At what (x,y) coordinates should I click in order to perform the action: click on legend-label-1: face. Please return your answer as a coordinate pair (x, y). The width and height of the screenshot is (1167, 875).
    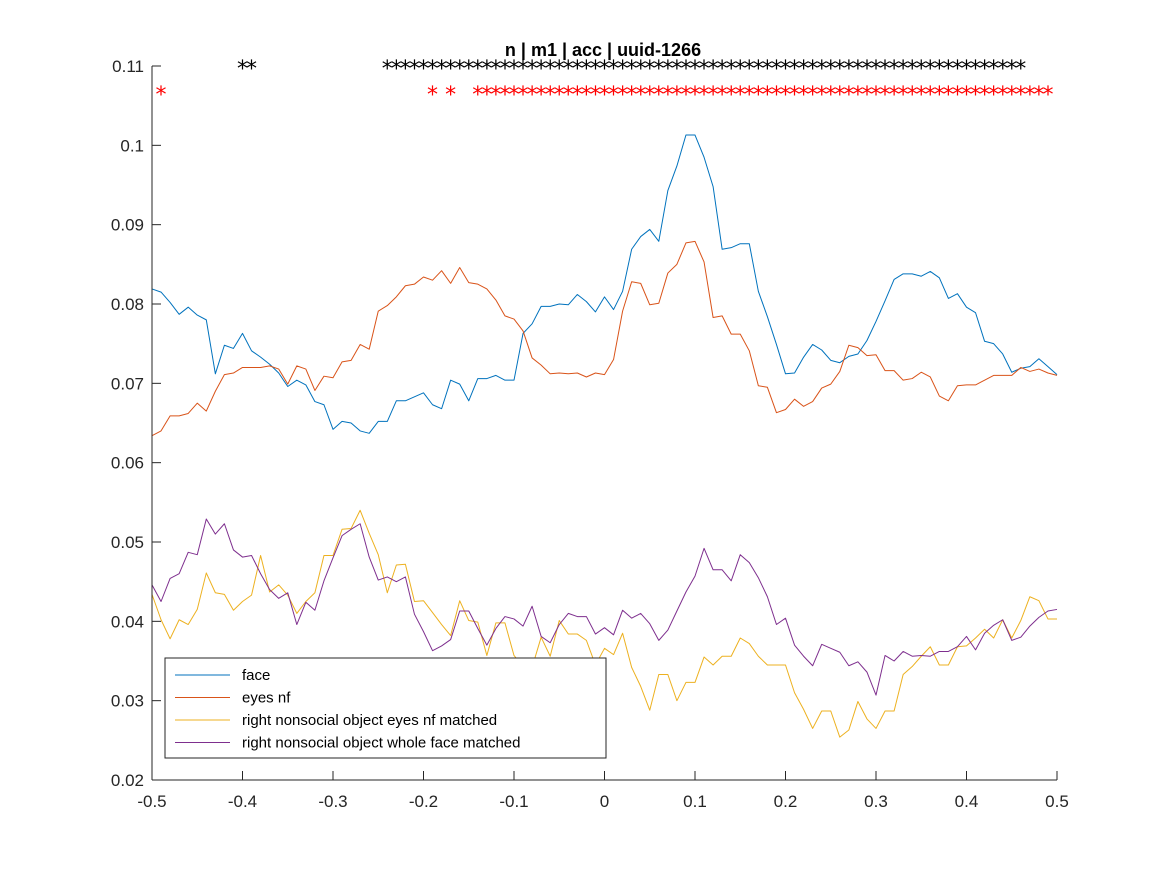
    Looking at the image, I should click on (256, 675).